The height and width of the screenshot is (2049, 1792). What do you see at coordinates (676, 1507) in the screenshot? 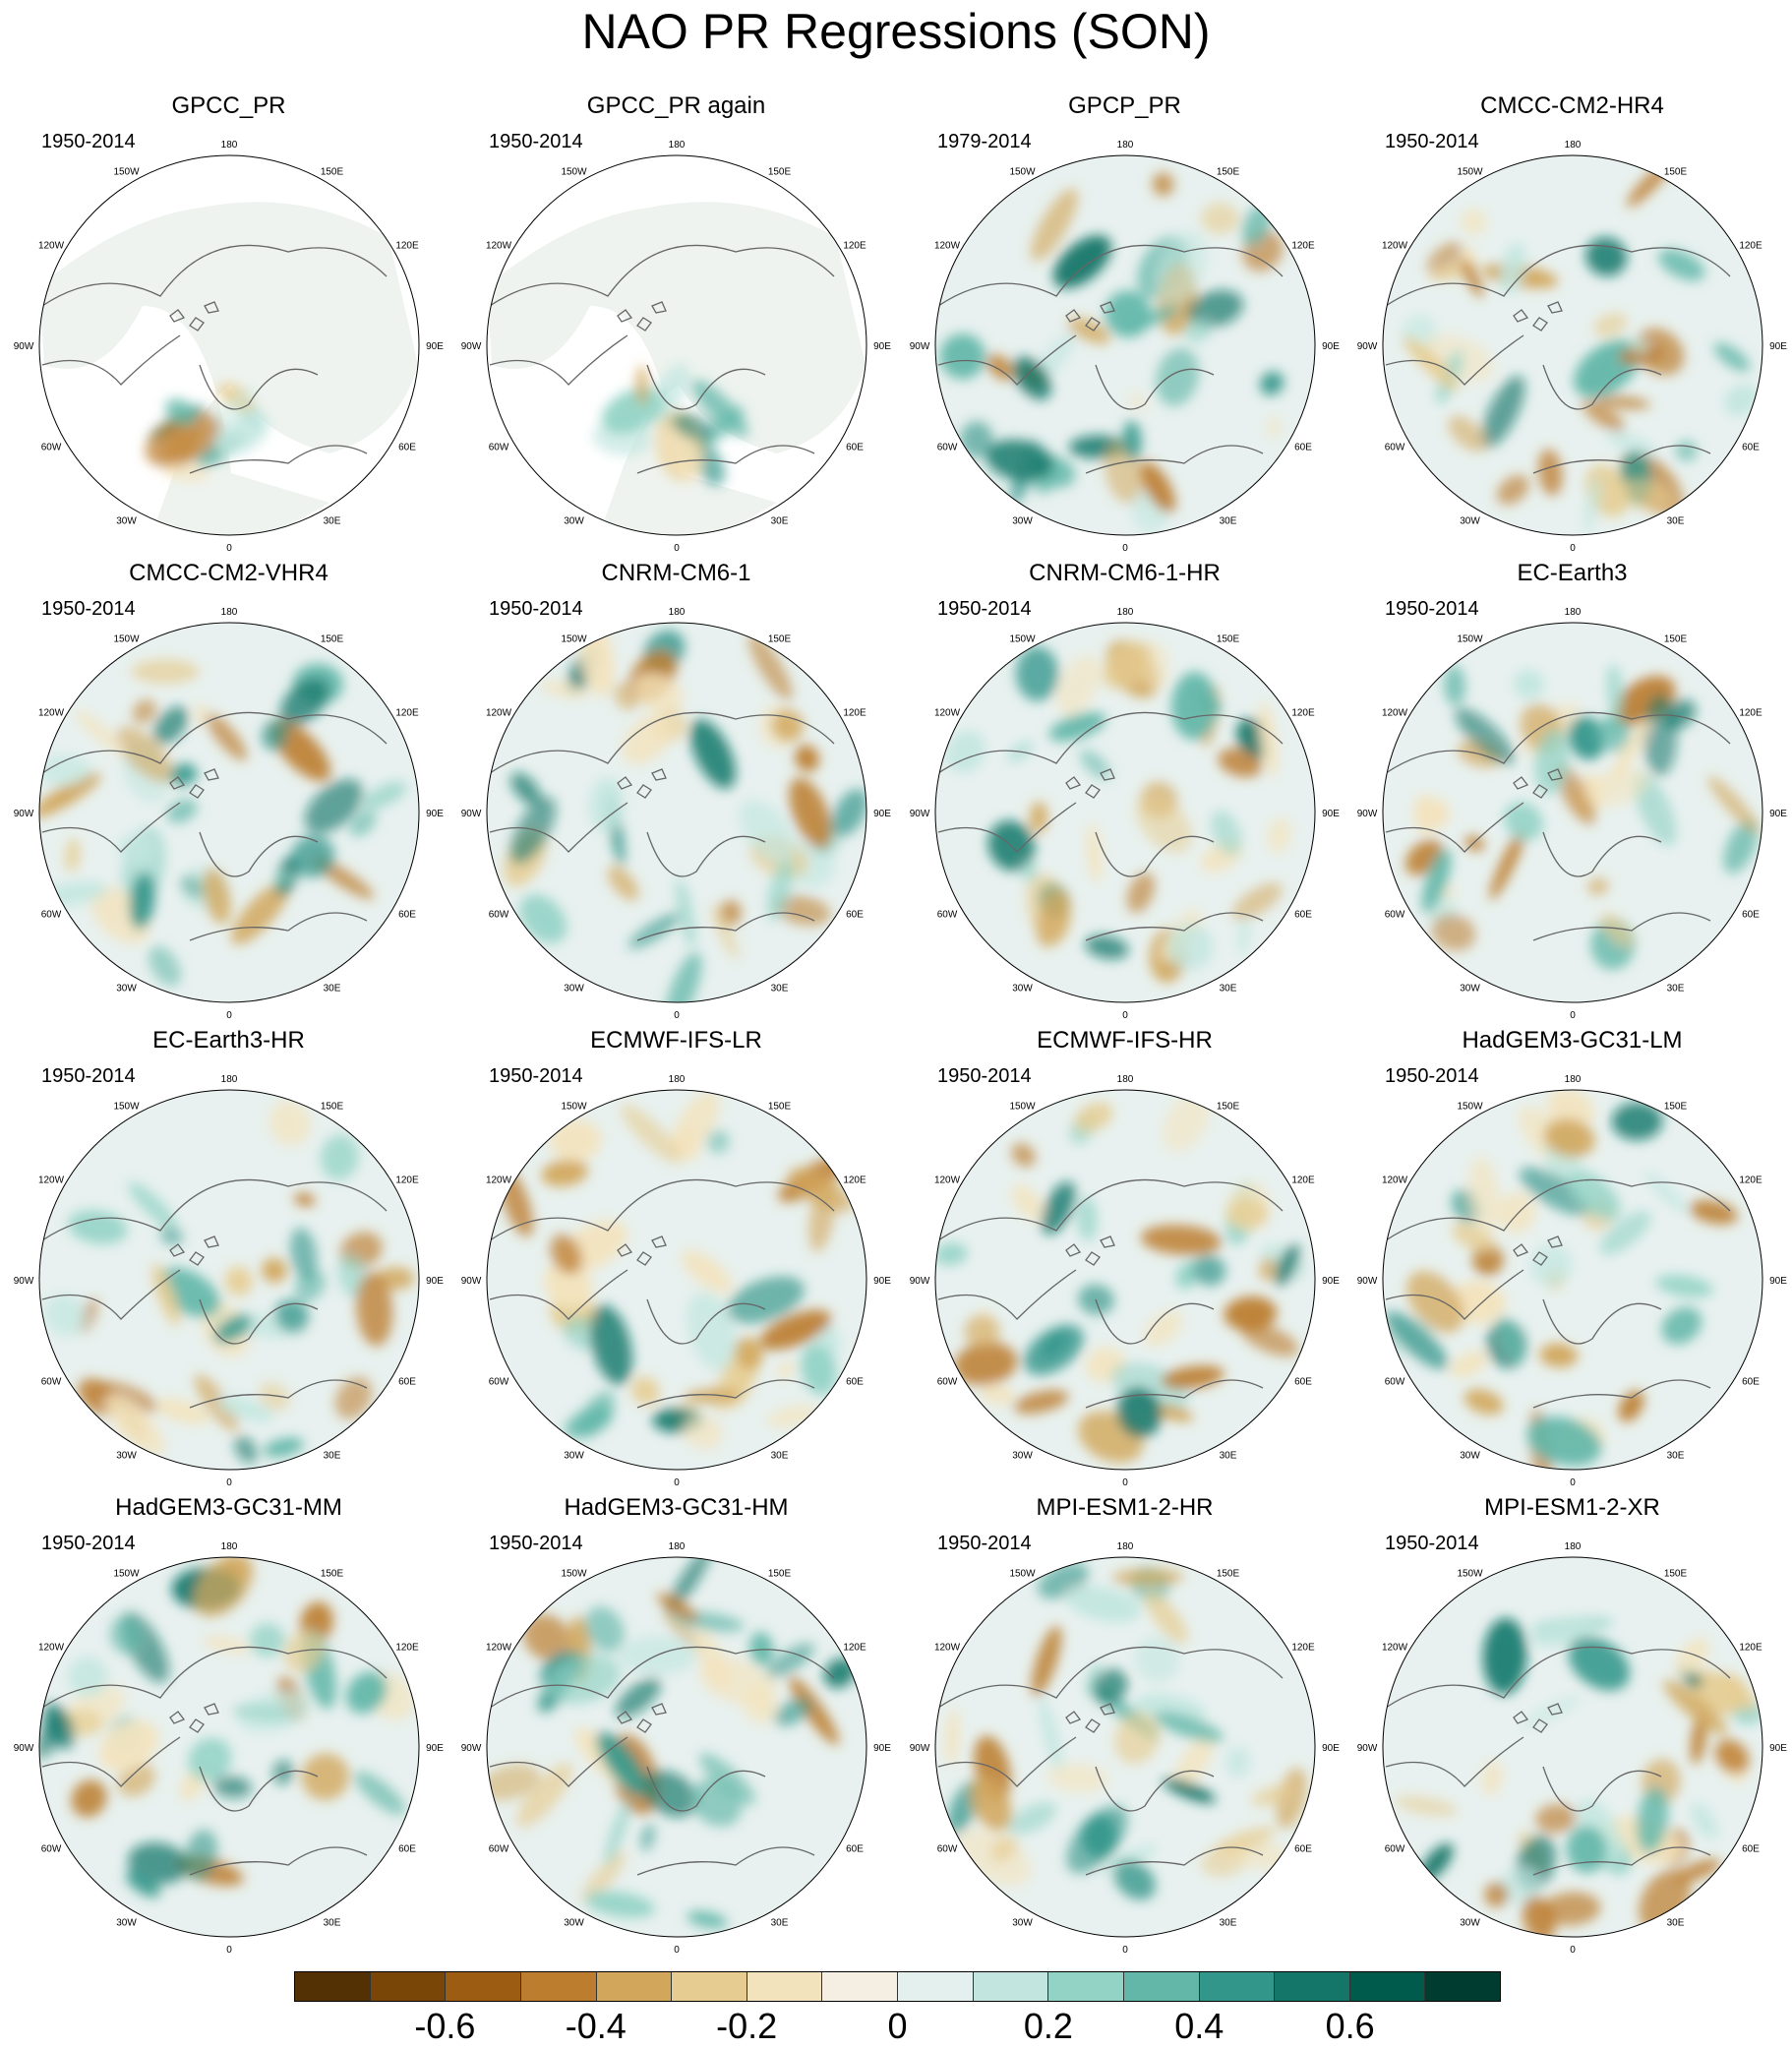
I see `panel-title: HadGEM3-GC31-HM` at bounding box center [676, 1507].